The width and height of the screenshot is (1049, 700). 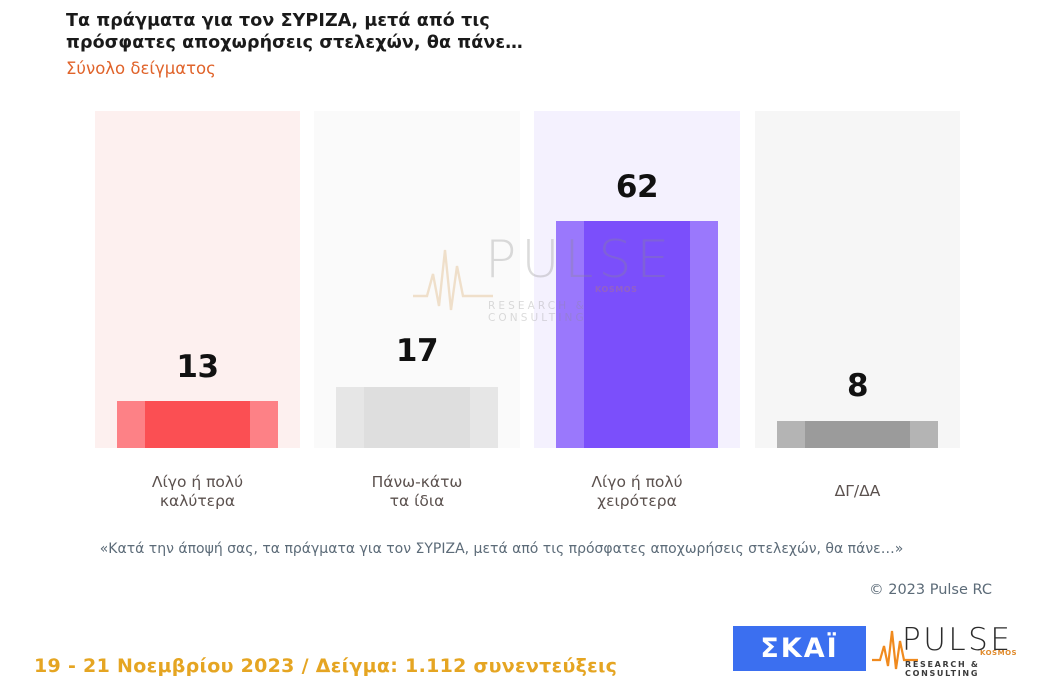 What do you see at coordinates (130, 424) in the screenshot?
I see `bar-0-edge-left` at bounding box center [130, 424].